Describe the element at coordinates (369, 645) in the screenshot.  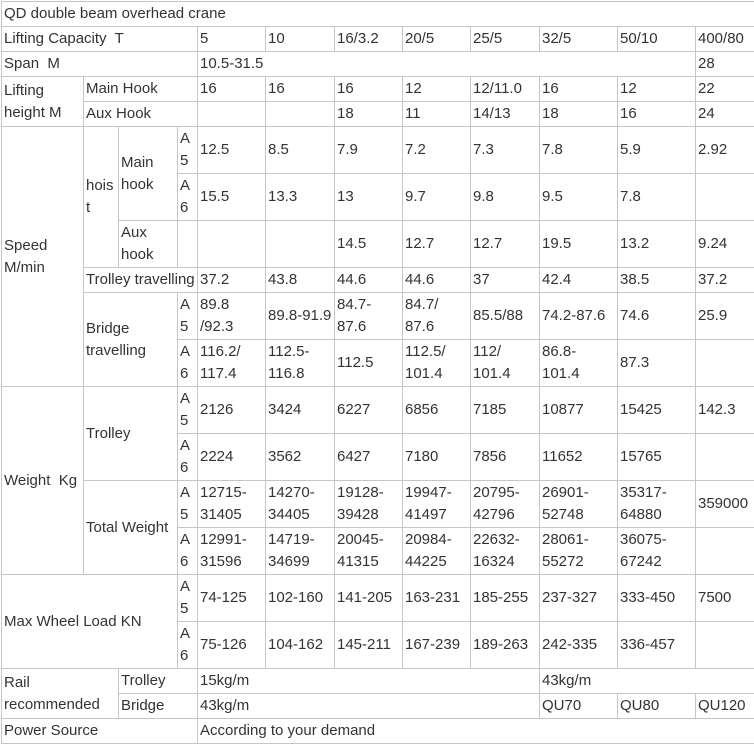
I see `data-cell: 145-211` at that location.